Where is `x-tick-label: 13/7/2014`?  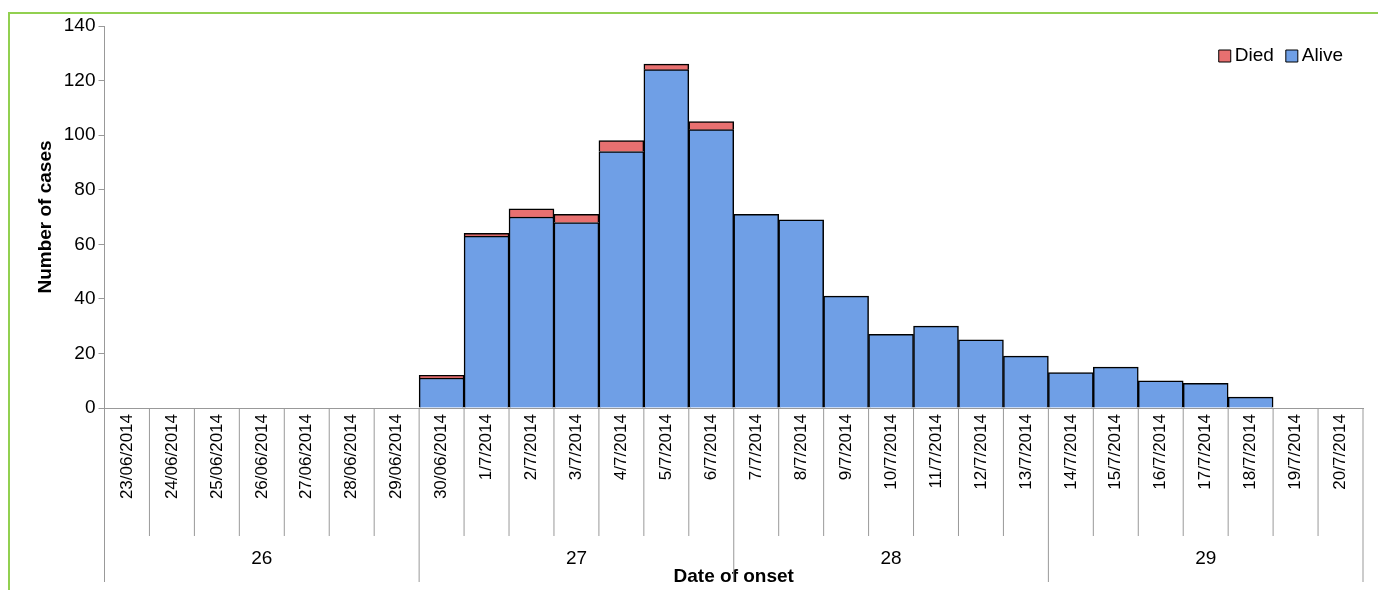
x-tick-label: 13/7/2014 is located at coordinates (1025, 452).